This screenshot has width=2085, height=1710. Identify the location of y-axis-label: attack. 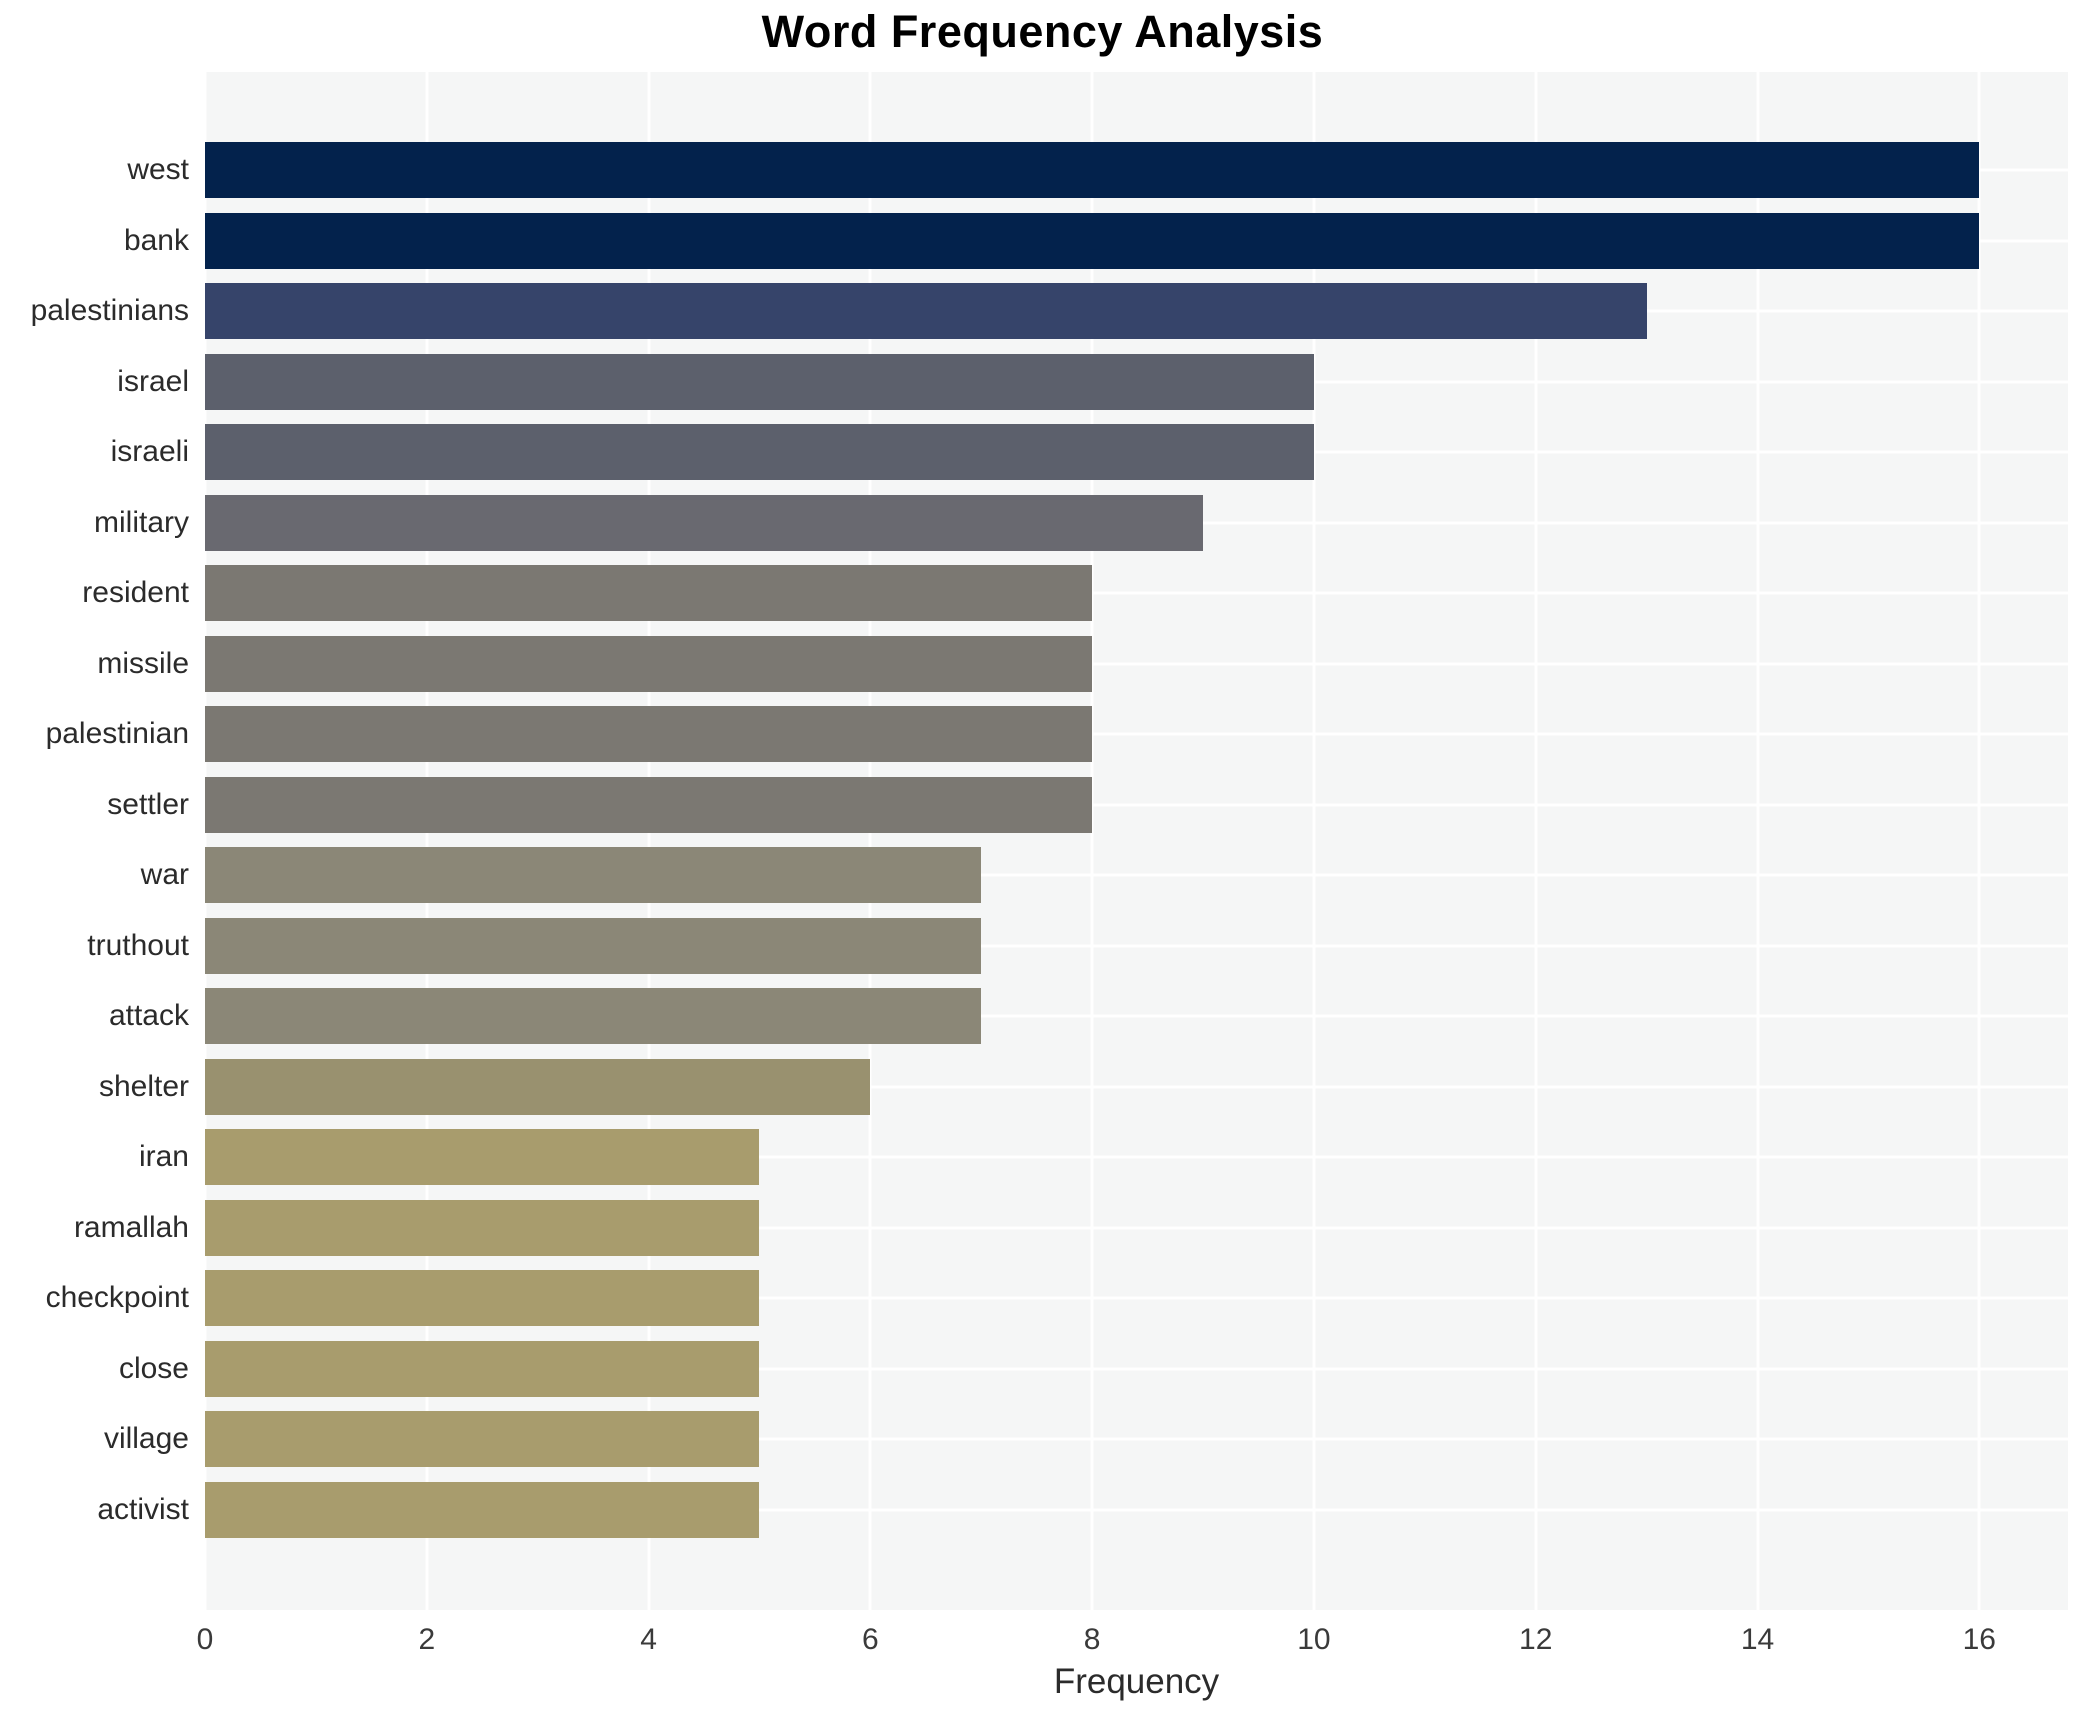
(148, 1016).